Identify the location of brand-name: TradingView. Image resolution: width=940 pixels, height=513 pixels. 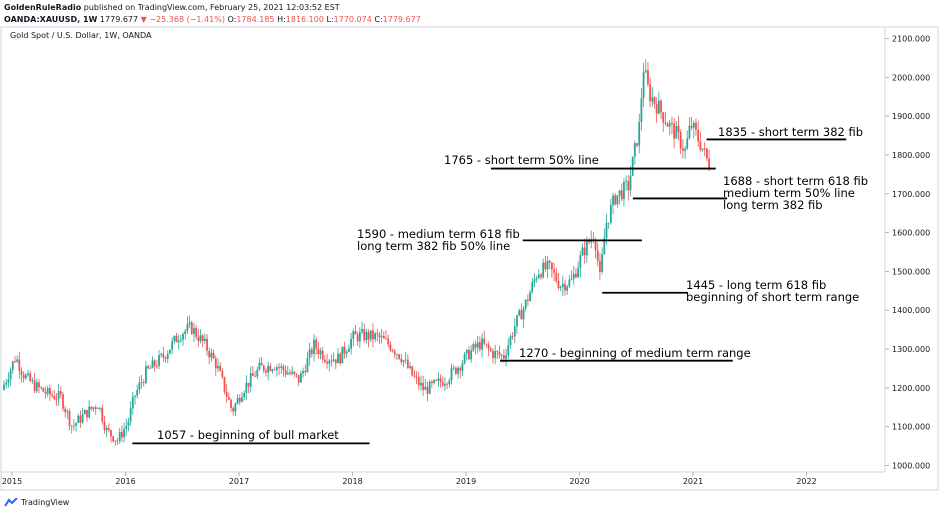
(45, 502).